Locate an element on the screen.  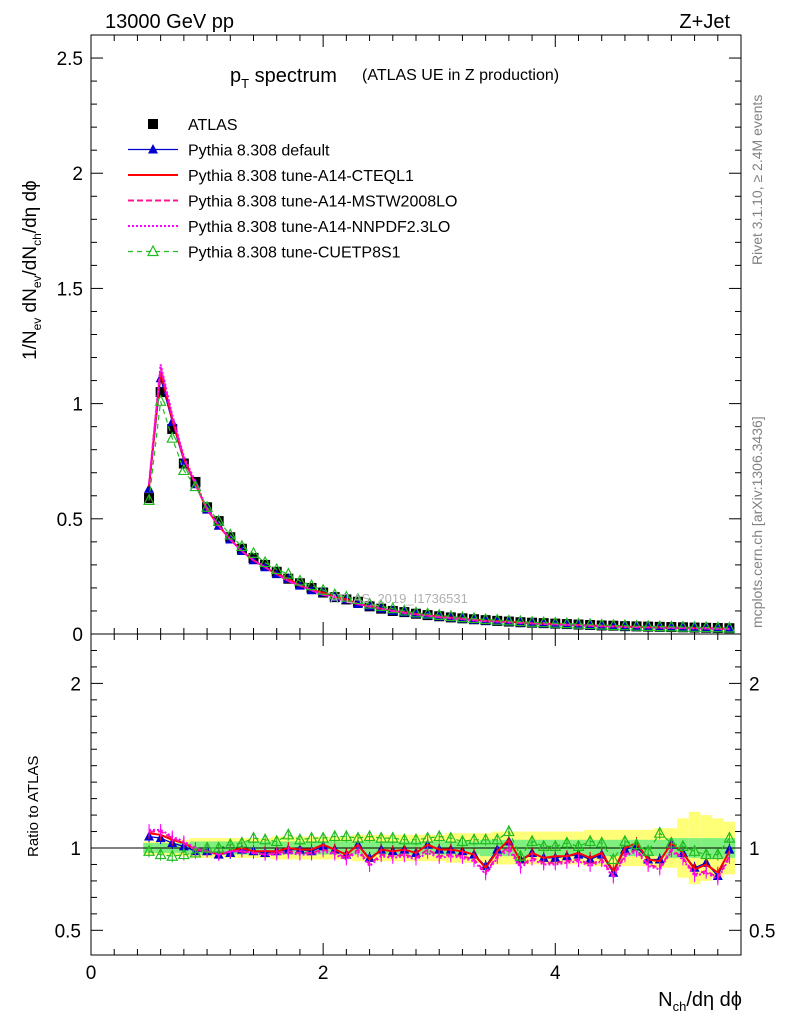
y-tick-label: 2 is located at coordinates (77, 174).